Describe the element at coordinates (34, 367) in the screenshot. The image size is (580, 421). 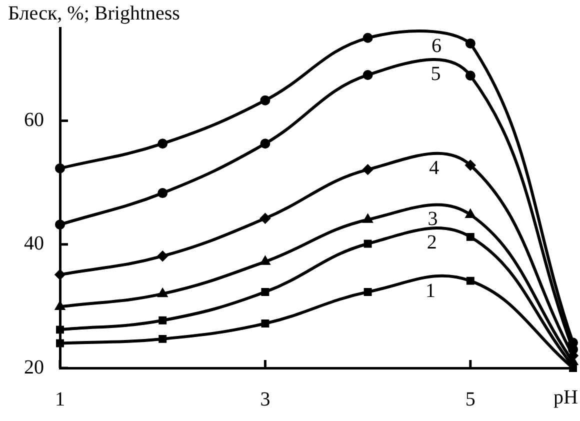
I see `y-tick-label: 20` at that location.